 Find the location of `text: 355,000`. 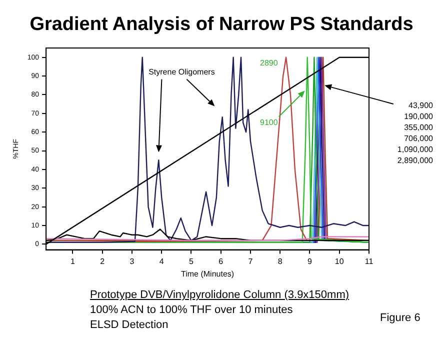

text: 355,000 is located at coordinates (418, 127).